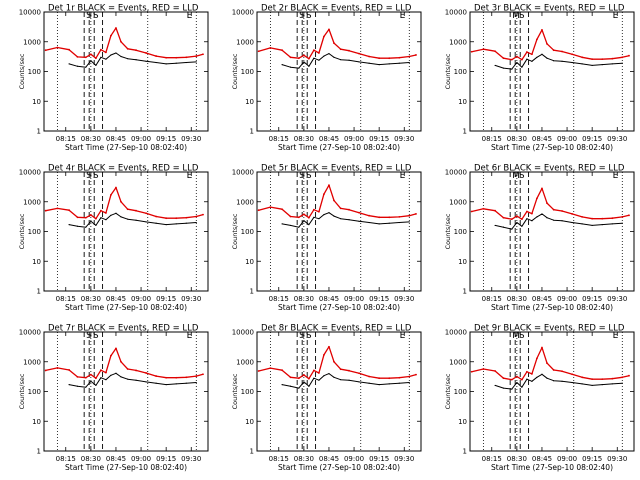 The height and width of the screenshot is (480, 640). What do you see at coordinates (492, 459) in the screenshot?
I see `x-tick-label: 08:15` at bounding box center [492, 459].